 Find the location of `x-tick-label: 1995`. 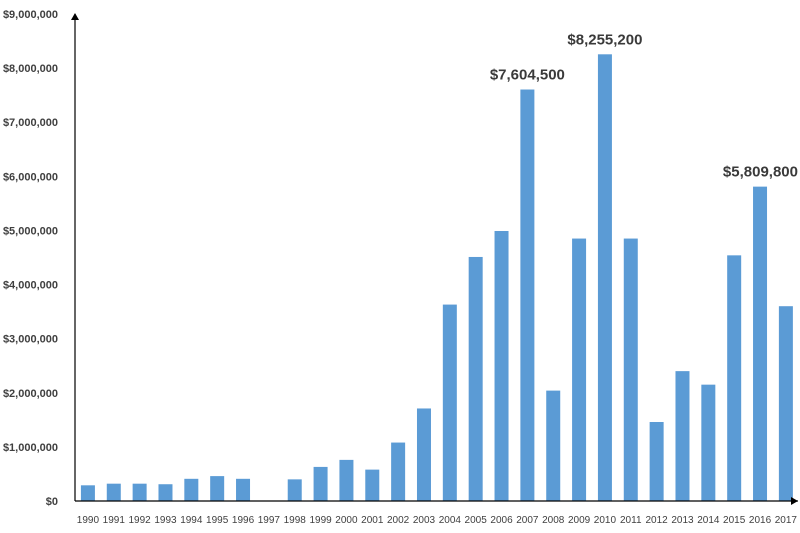

x-tick-label: 1995 is located at coordinates (217, 520).